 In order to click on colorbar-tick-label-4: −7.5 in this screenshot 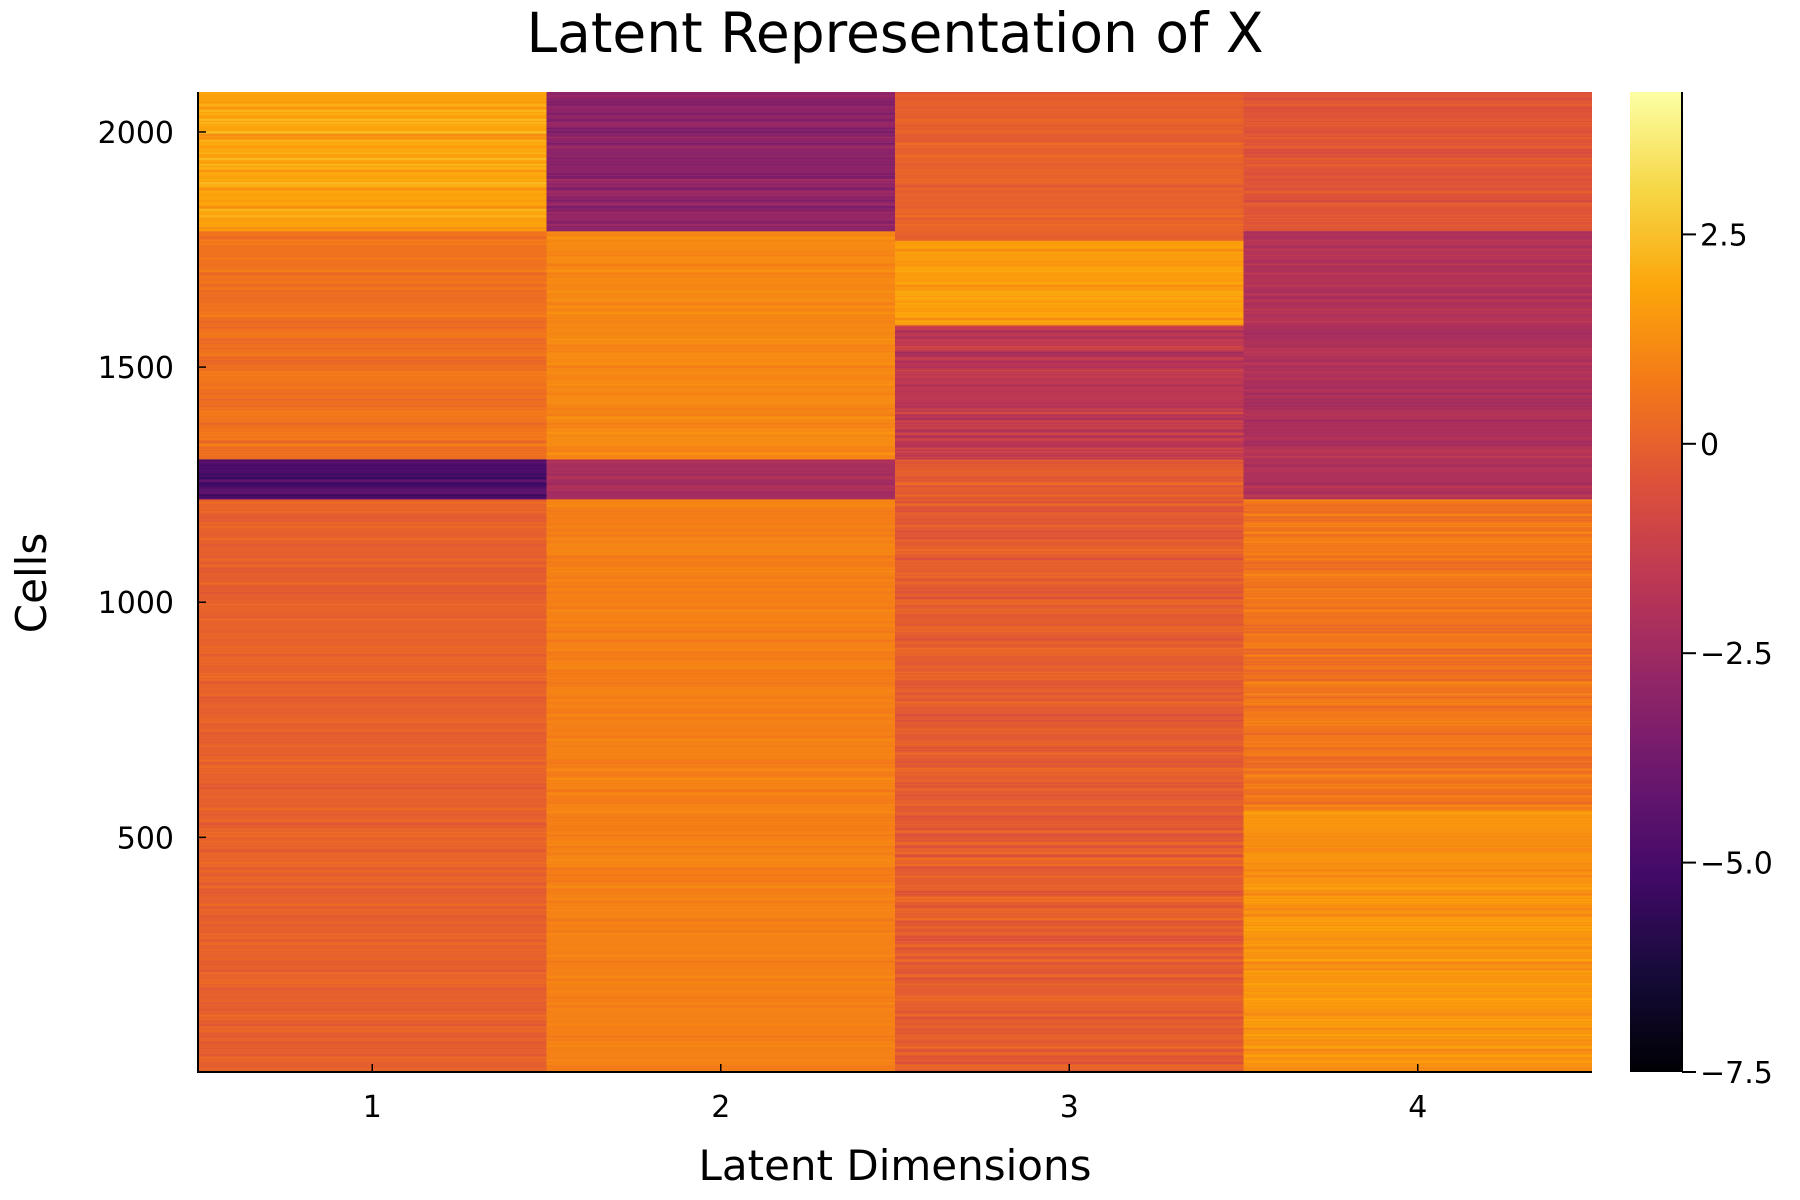, I will do `click(1736, 1073)`.